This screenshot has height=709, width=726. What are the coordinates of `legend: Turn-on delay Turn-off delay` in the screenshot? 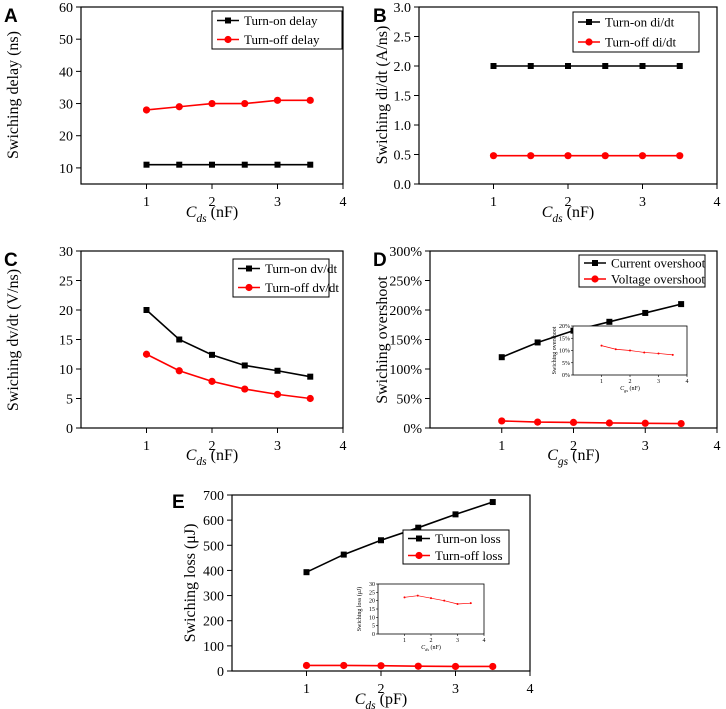 It's located at (277, 30).